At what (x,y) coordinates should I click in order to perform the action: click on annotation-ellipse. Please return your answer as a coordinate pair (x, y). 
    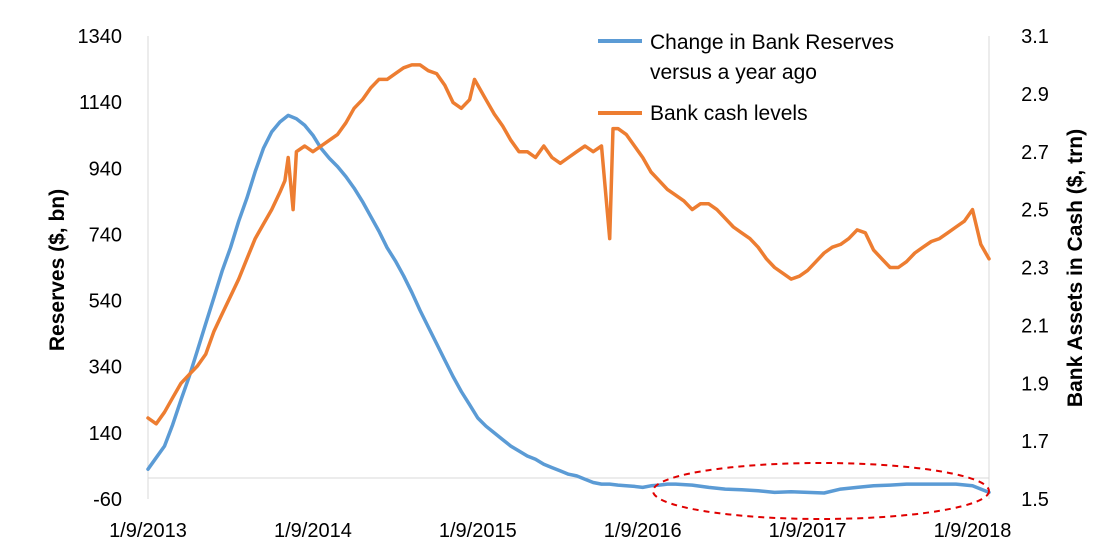
    Looking at the image, I should click on (821, 491).